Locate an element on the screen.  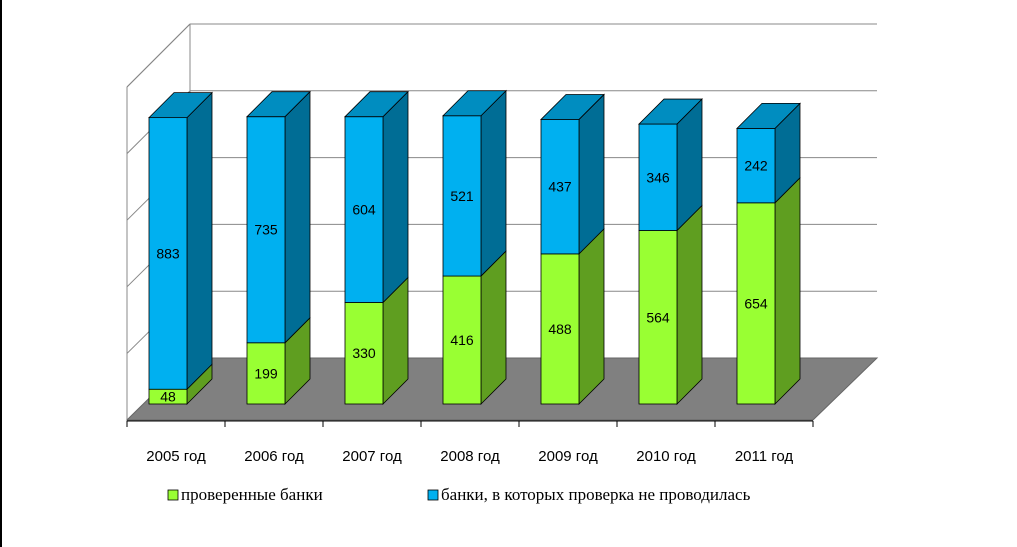
data-label: 564 is located at coordinates (658, 317).